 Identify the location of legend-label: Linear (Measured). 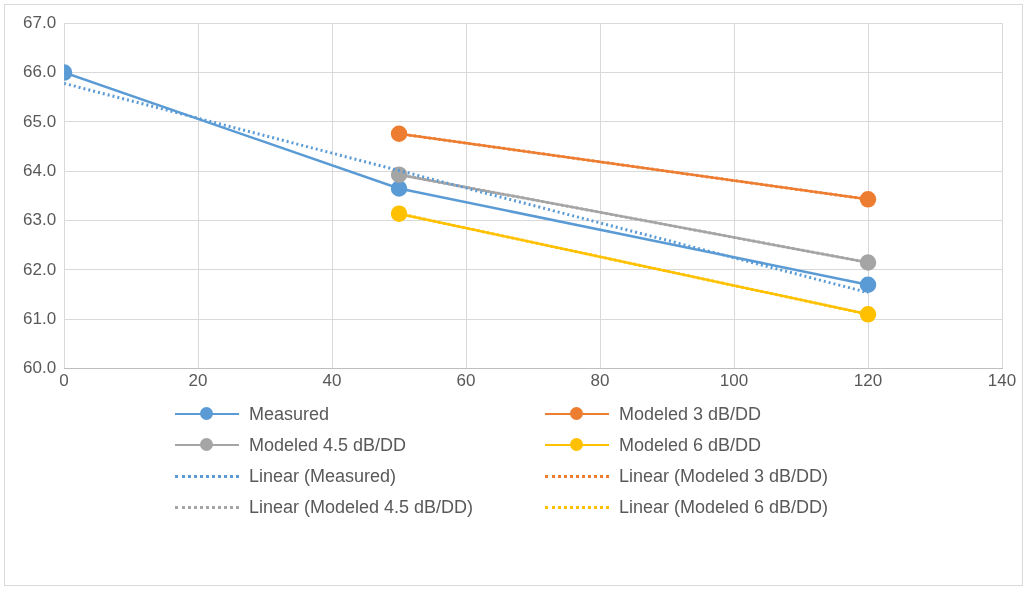
(323, 476).